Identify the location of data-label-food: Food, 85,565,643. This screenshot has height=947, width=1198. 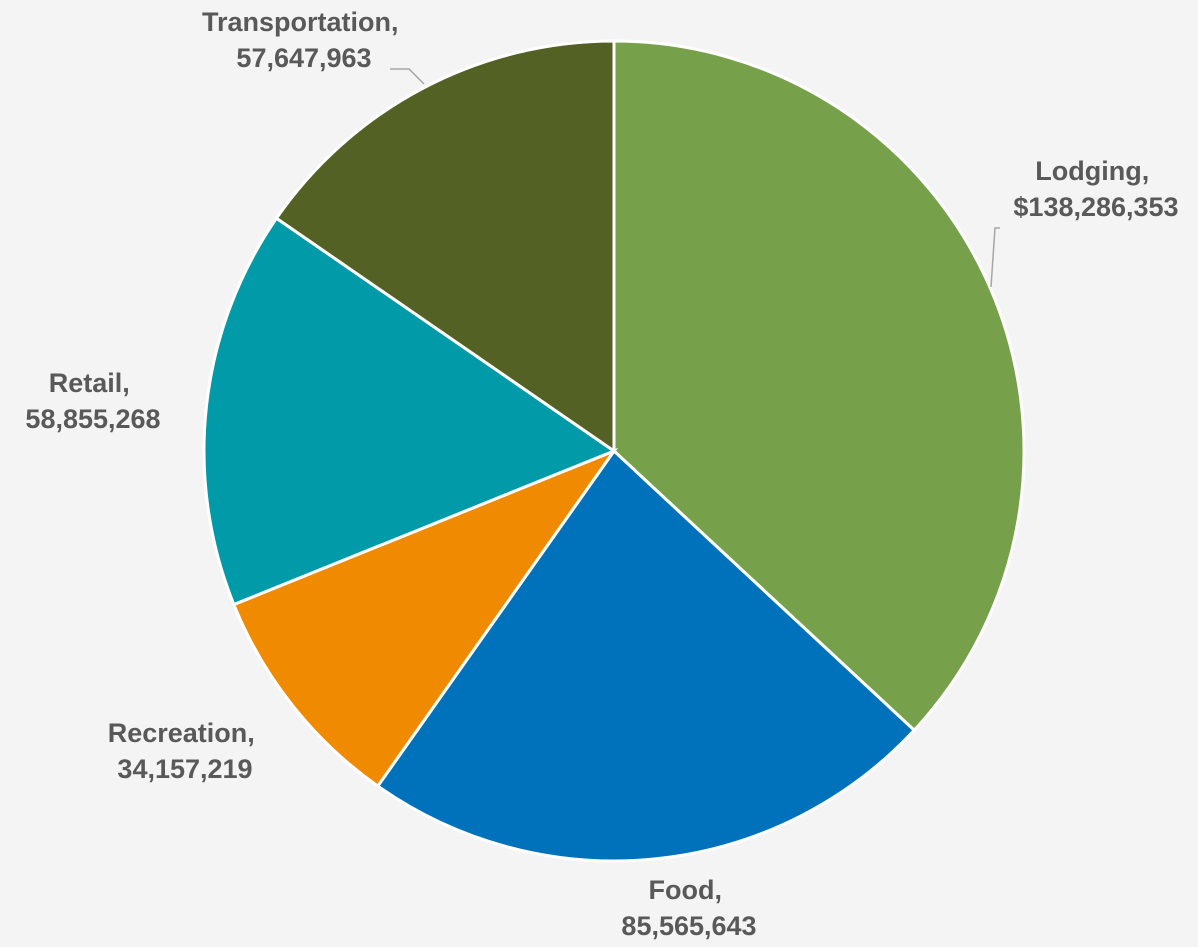
(688, 908).